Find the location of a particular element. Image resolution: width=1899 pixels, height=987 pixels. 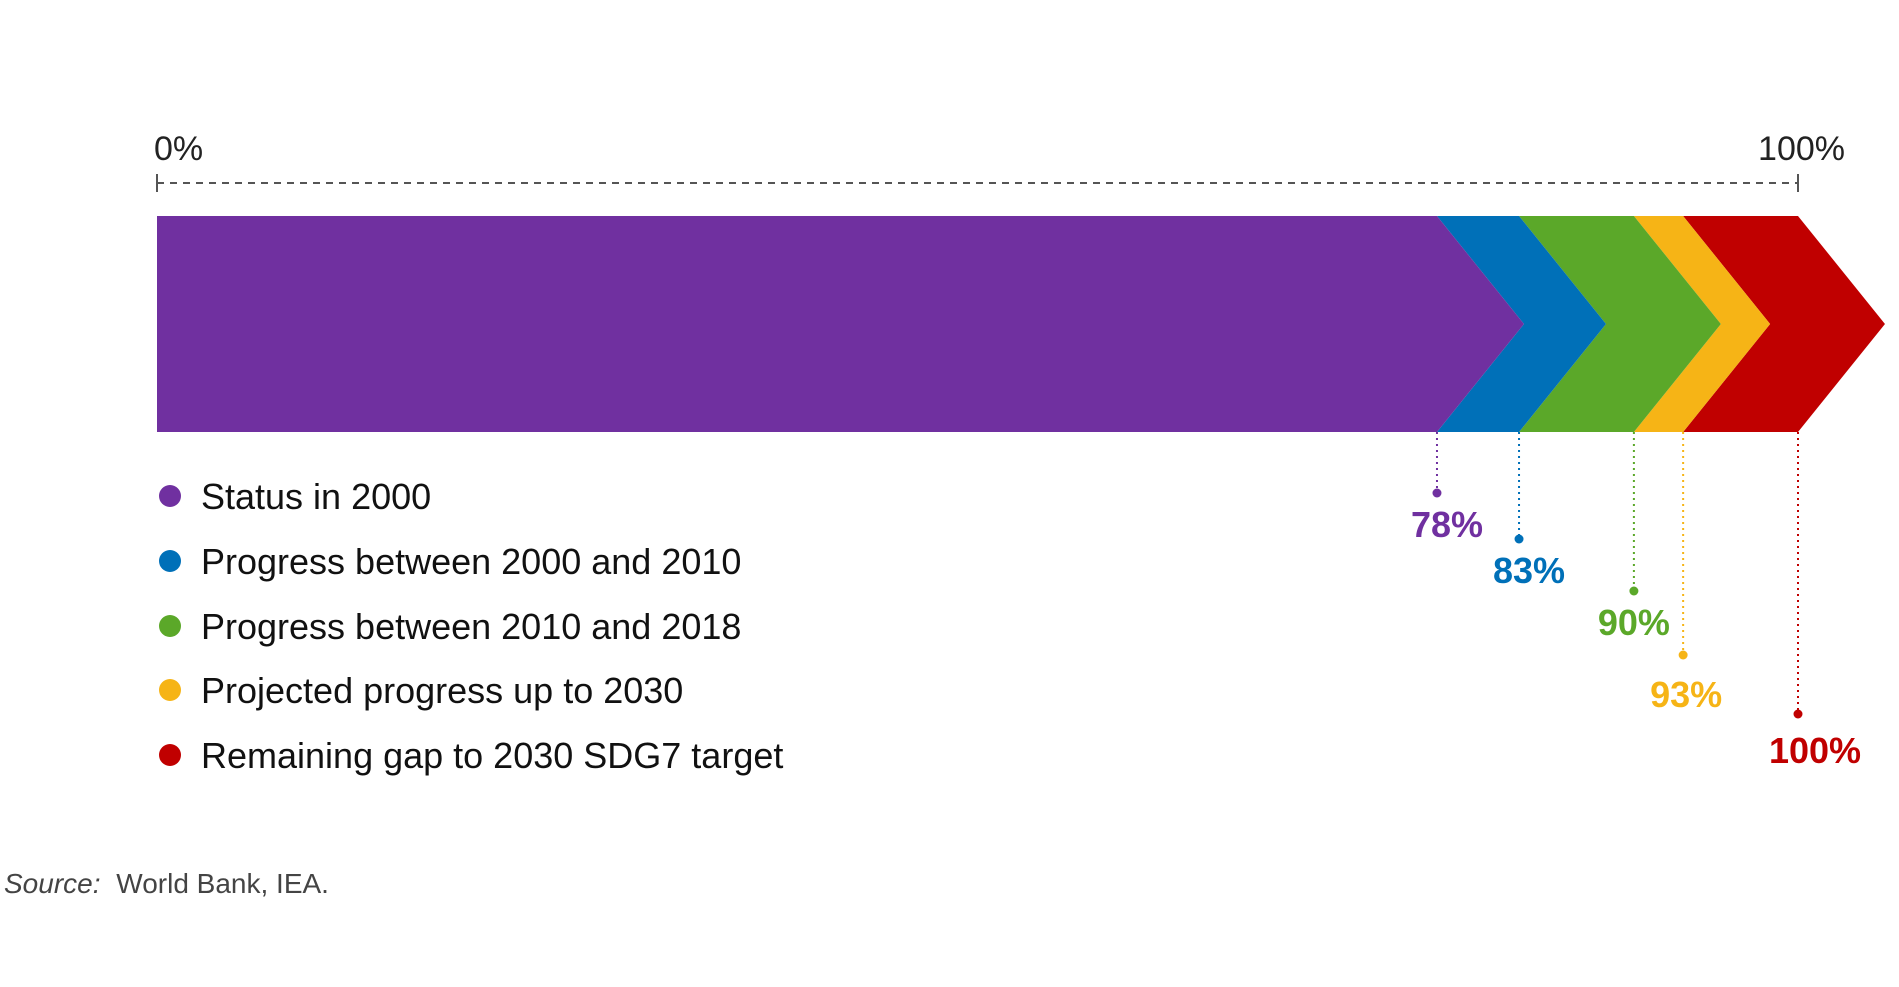

value-label: 83% is located at coordinates (1529, 570).